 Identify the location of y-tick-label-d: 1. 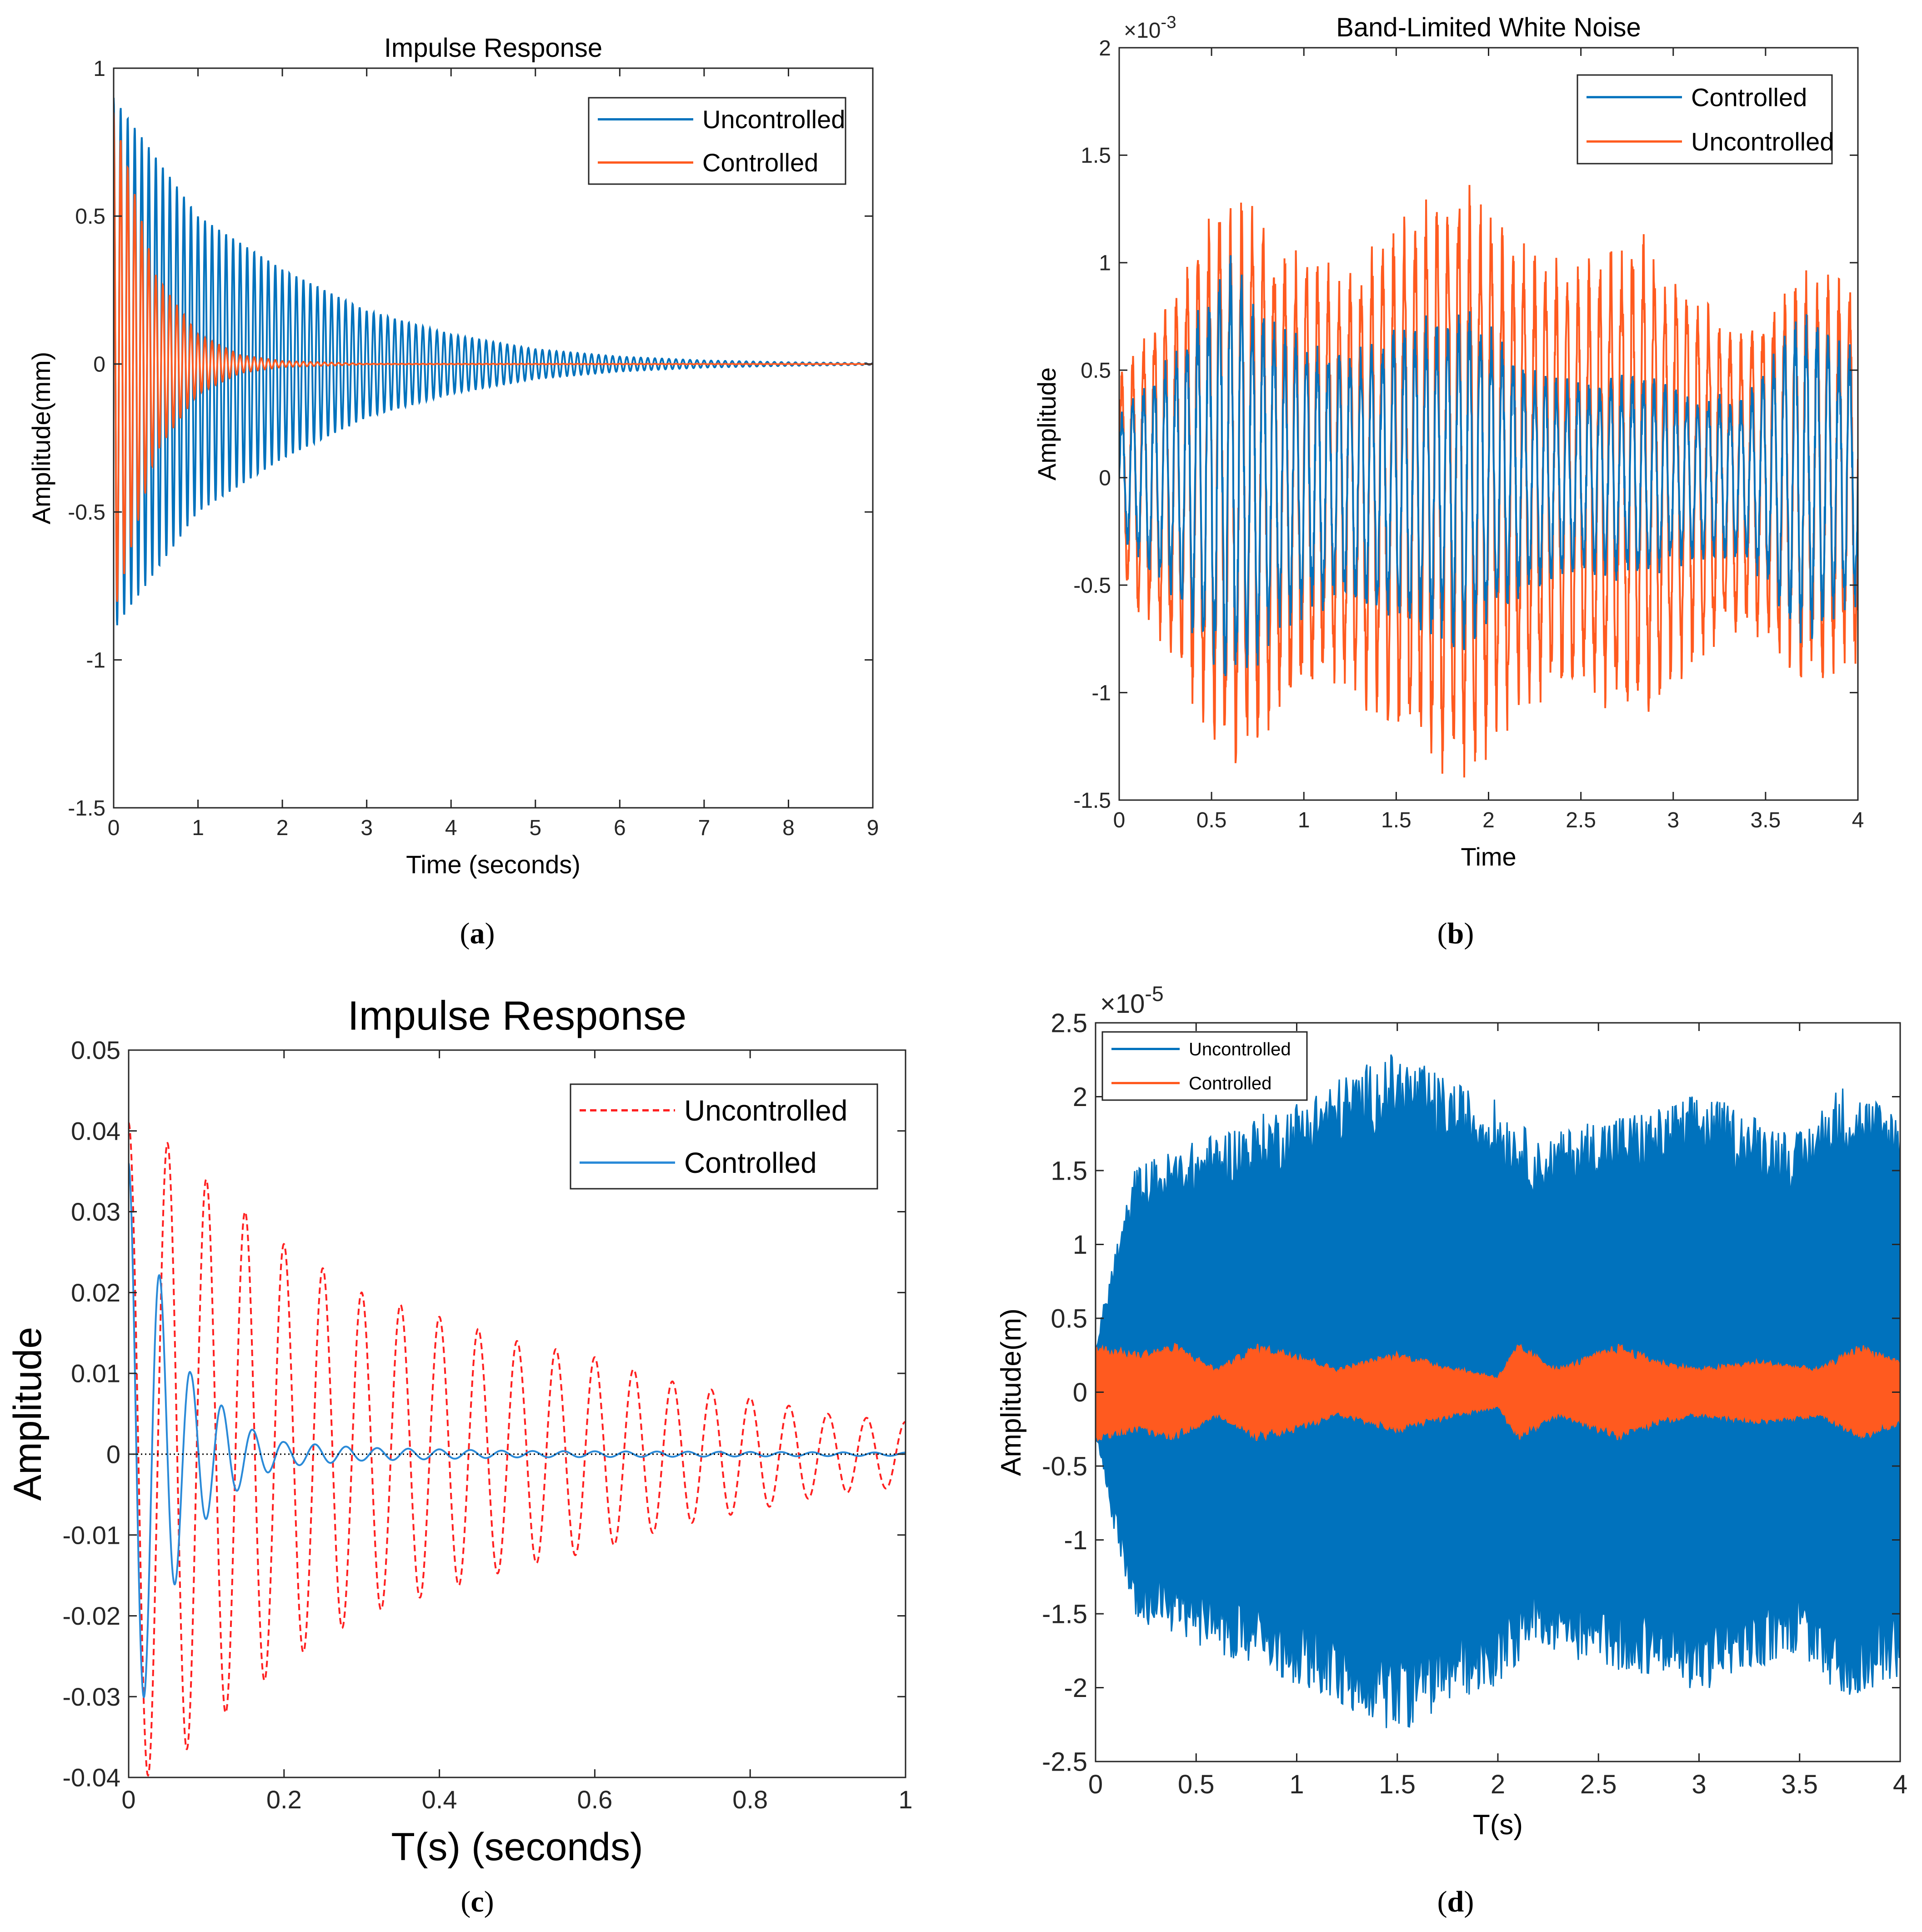
(1080, 1245).